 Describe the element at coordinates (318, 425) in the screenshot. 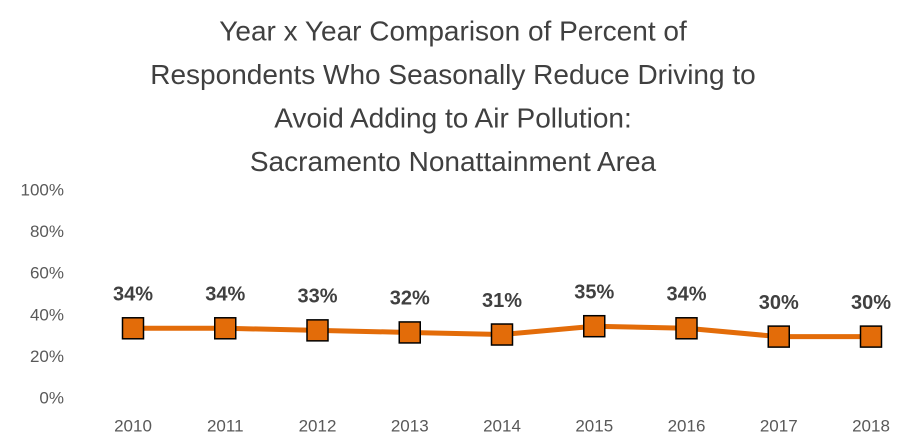

I see `x-tick-label: 2012` at that location.